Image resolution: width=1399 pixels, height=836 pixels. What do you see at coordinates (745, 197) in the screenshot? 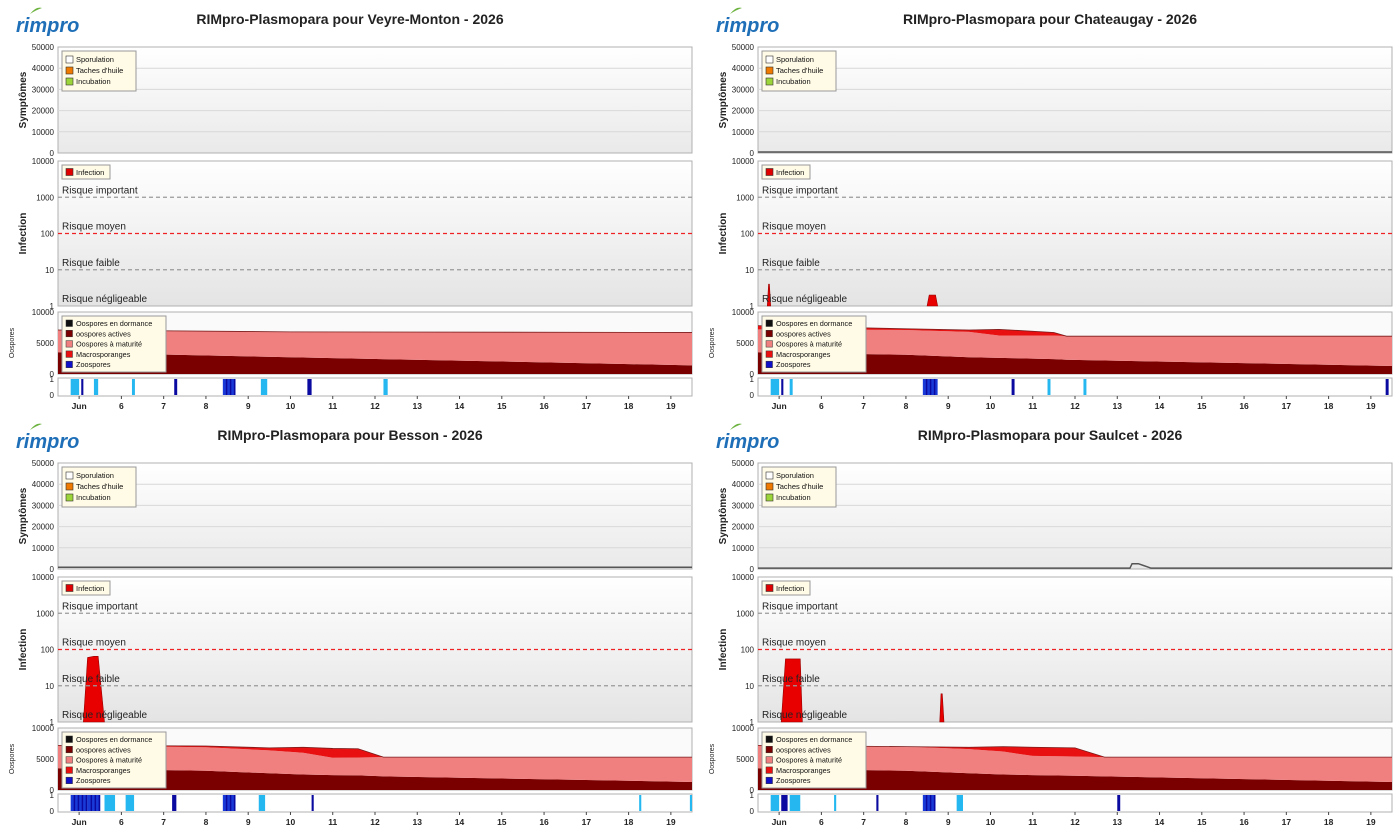
I see `infection-tick-label: 1000` at bounding box center [745, 197].